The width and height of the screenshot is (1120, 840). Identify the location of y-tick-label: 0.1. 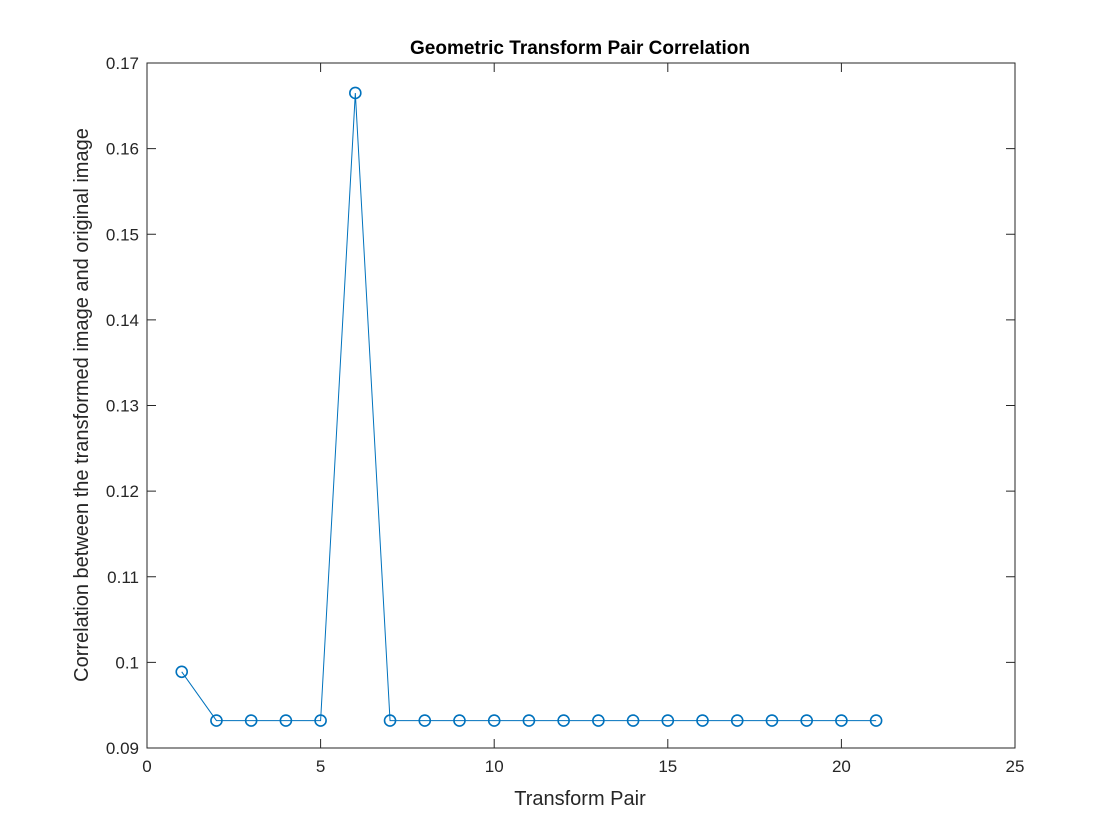
(127, 662).